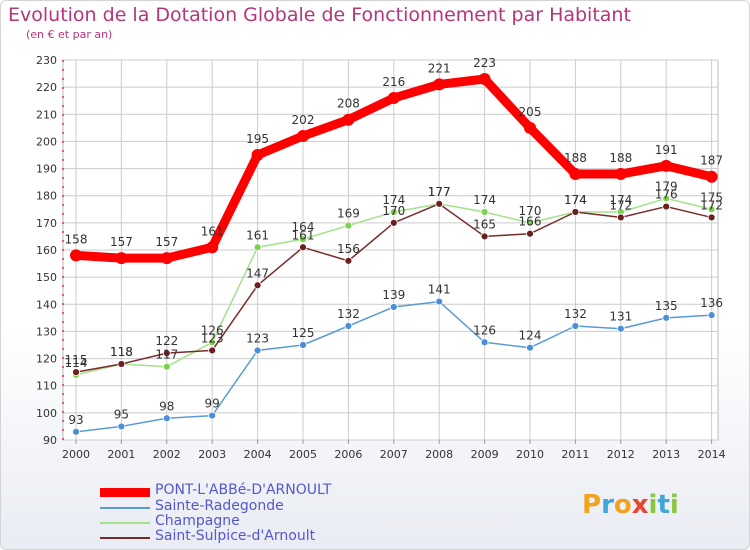 The image size is (750, 550). What do you see at coordinates (167, 454) in the screenshot?
I see `x-tick-label: 2002` at bounding box center [167, 454].